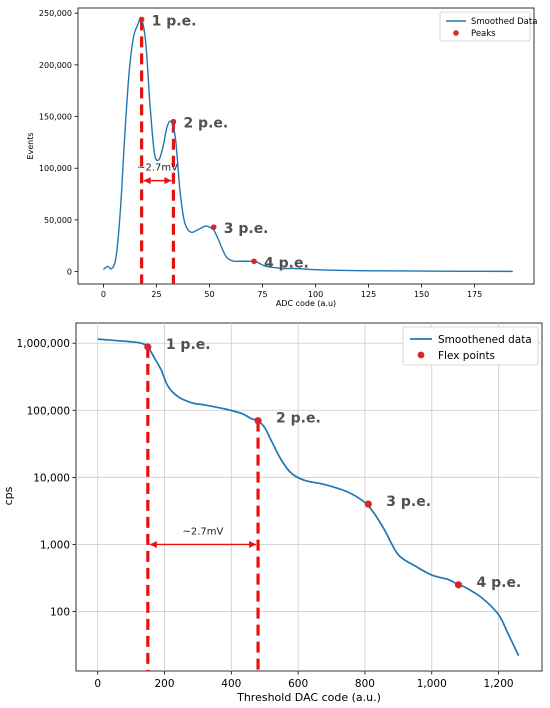  What do you see at coordinates (51, 478) in the screenshot?
I see `y-tick-label: 10,000` at bounding box center [51, 478].